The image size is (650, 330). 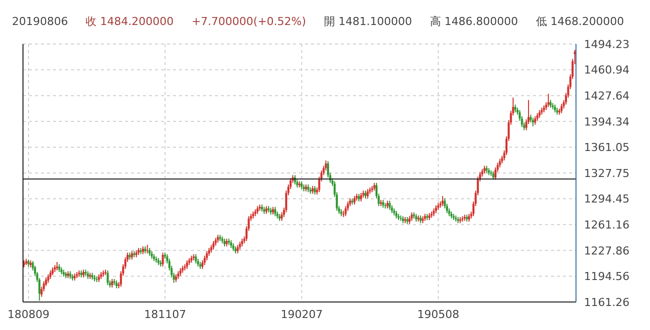 I want to click on x-tick-label: 190207, so click(x=301, y=314).